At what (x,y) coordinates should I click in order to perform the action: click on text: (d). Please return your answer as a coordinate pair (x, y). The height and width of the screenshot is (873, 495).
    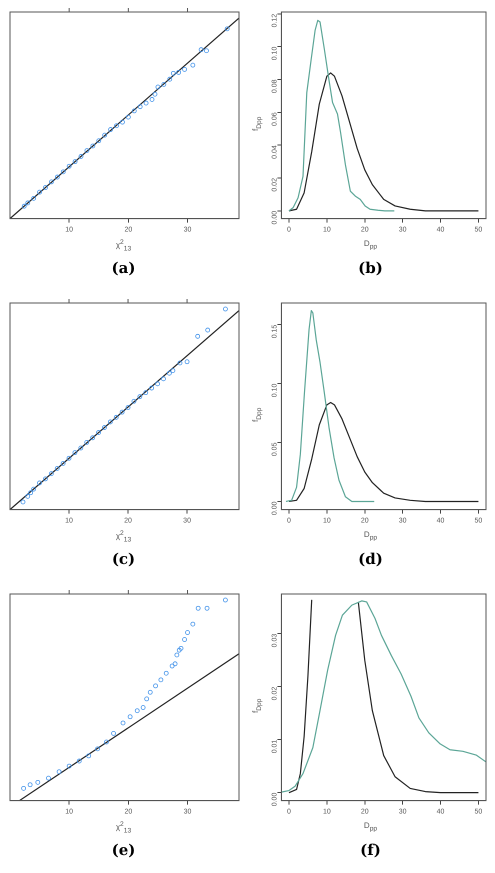
    Looking at the image, I should click on (370, 559).